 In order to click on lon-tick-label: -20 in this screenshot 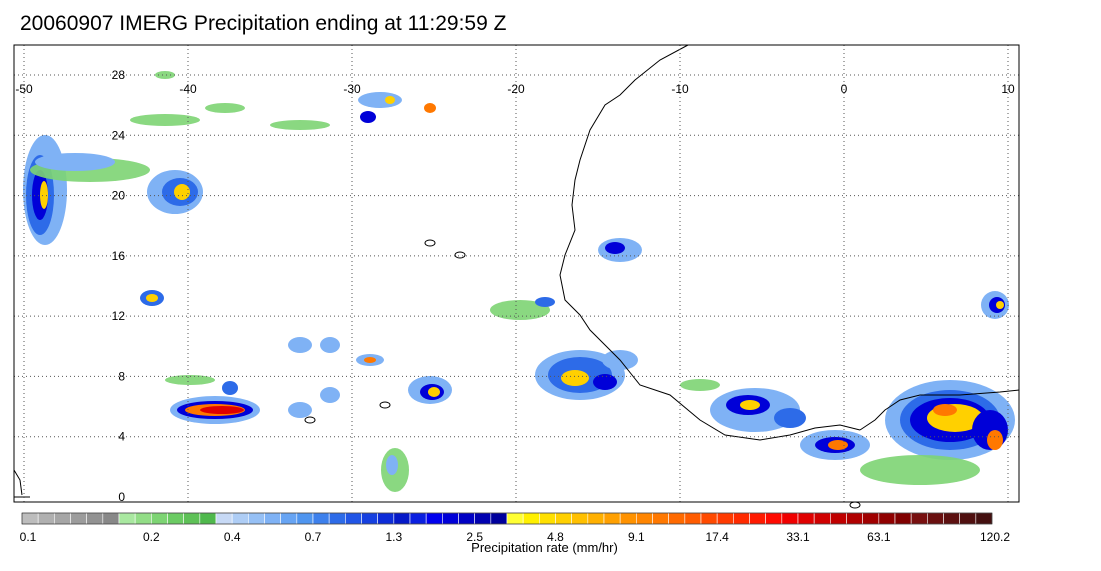, I will do `click(516, 89)`.